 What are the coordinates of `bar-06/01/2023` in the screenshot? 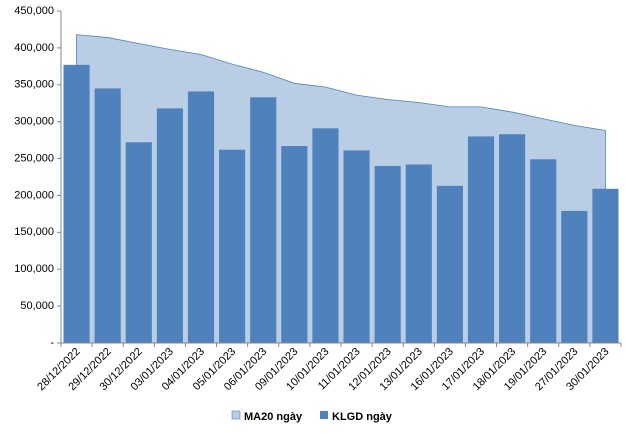 It's located at (263, 220).